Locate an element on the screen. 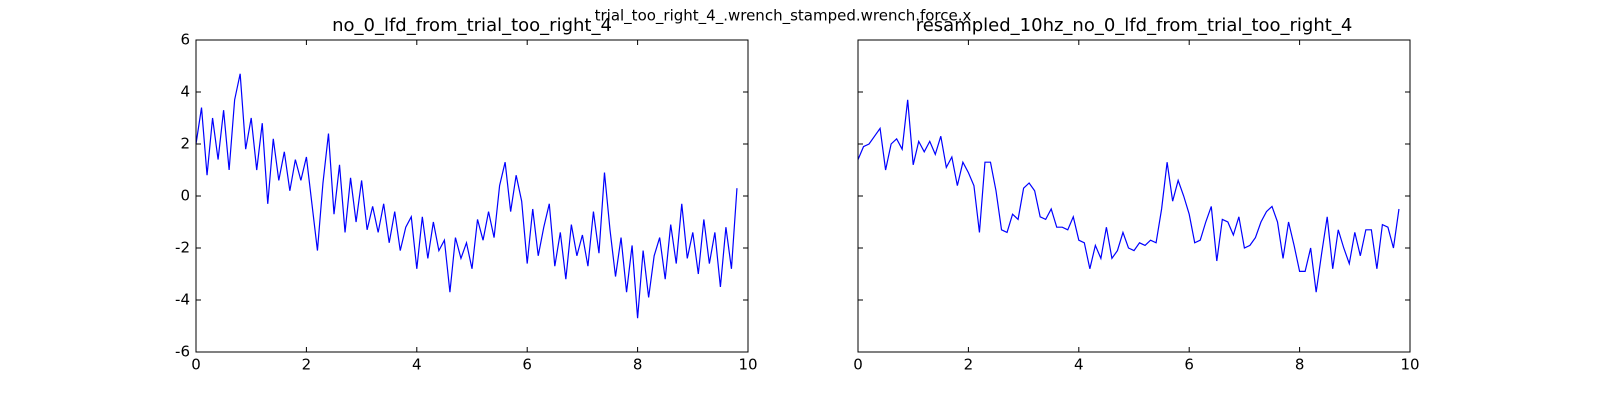 This screenshot has width=1600, height=400. y-tick-label: -6 is located at coordinates (182, 352).